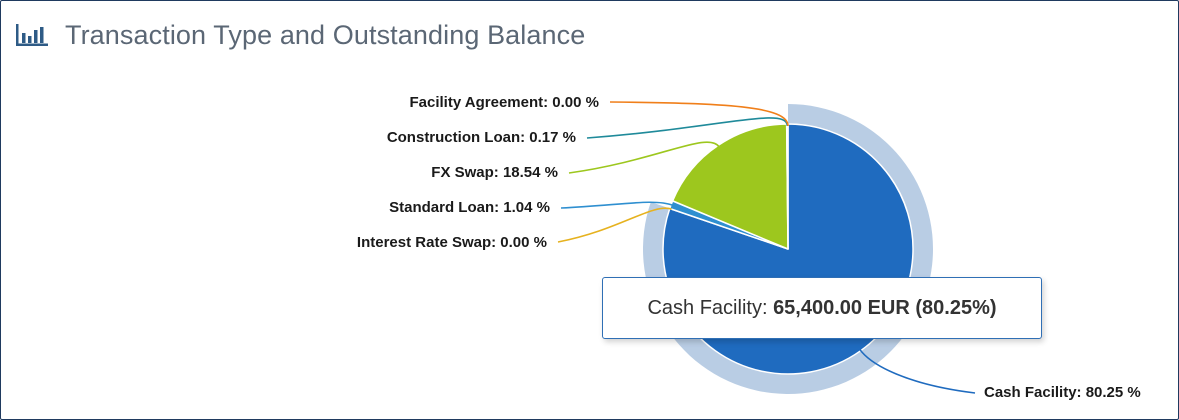 This screenshot has width=1179, height=420. Describe the element at coordinates (481, 137) in the screenshot. I see `data-label-construction-loan: Construction Loan: 0.17 %` at that location.